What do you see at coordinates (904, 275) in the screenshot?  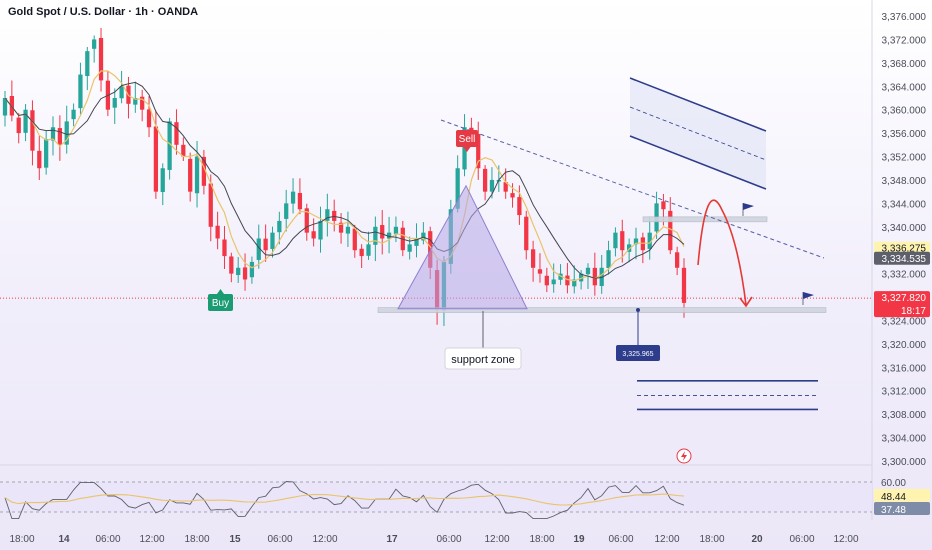 I see `y-tick-label: 3,332.000` at bounding box center [904, 275].